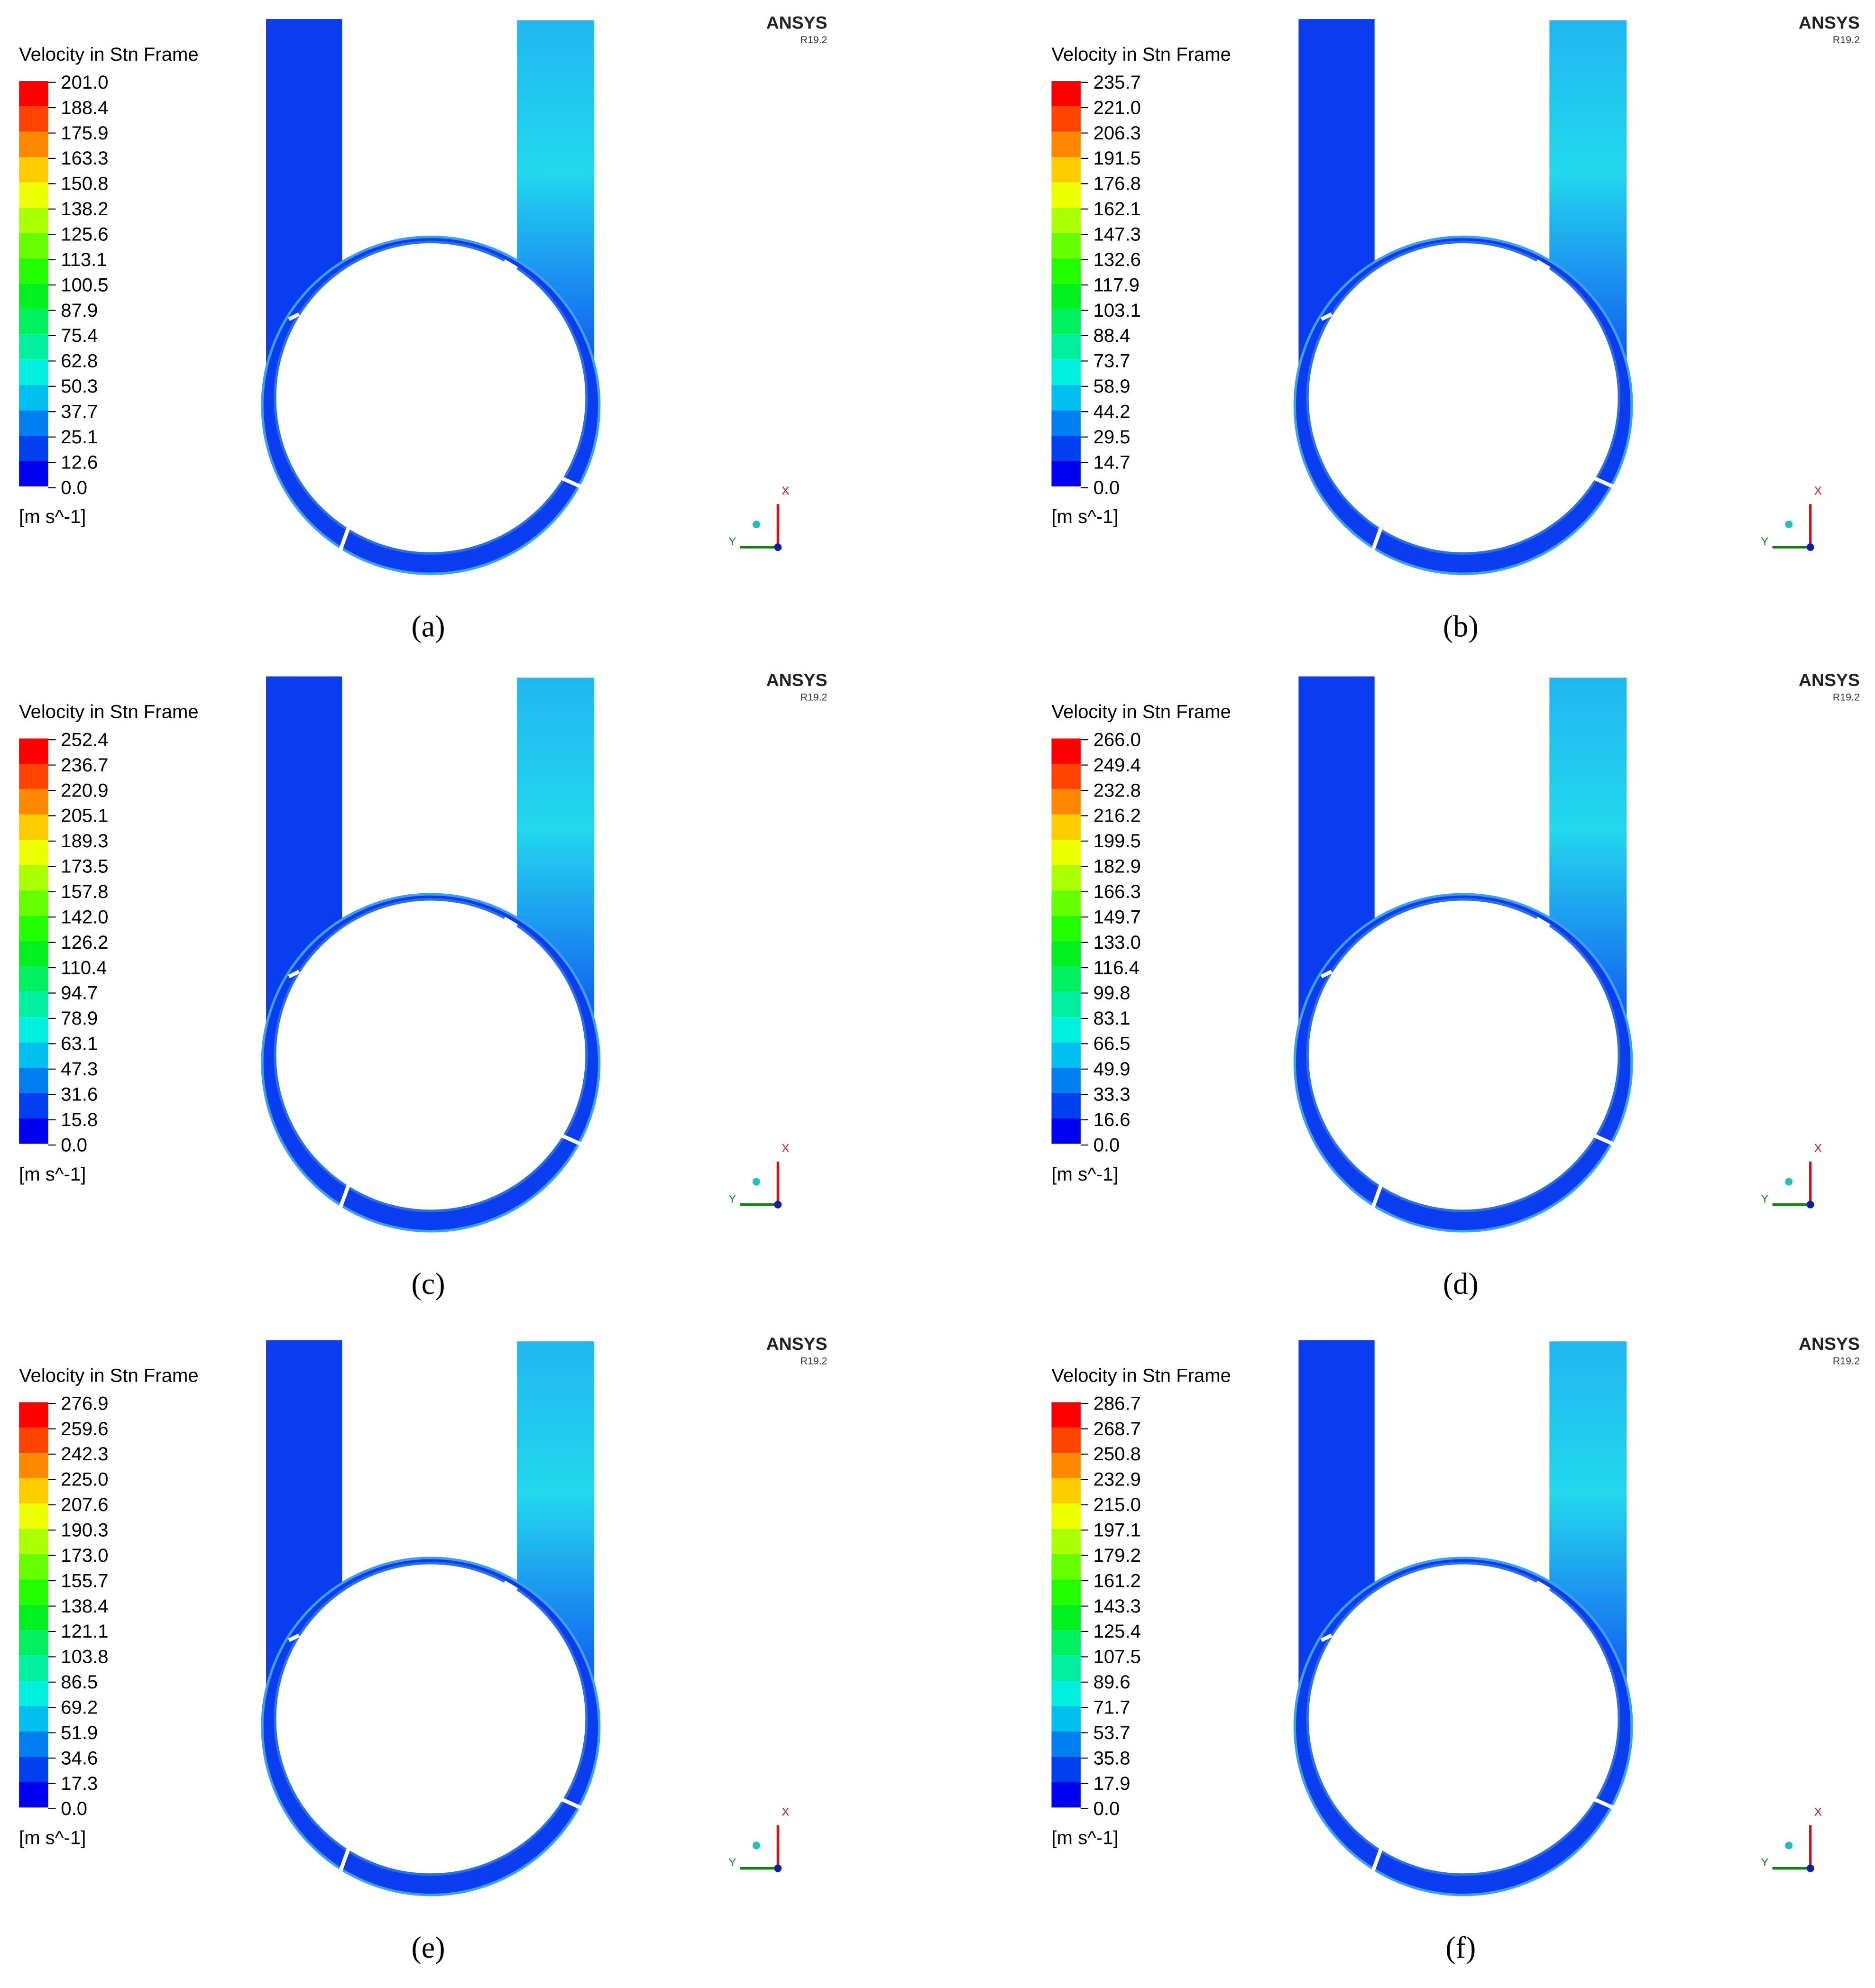 This screenshot has width=1875, height=1988. What do you see at coordinates (1117, 892) in the screenshot?
I see `legend-level: 166.3` at bounding box center [1117, 892].